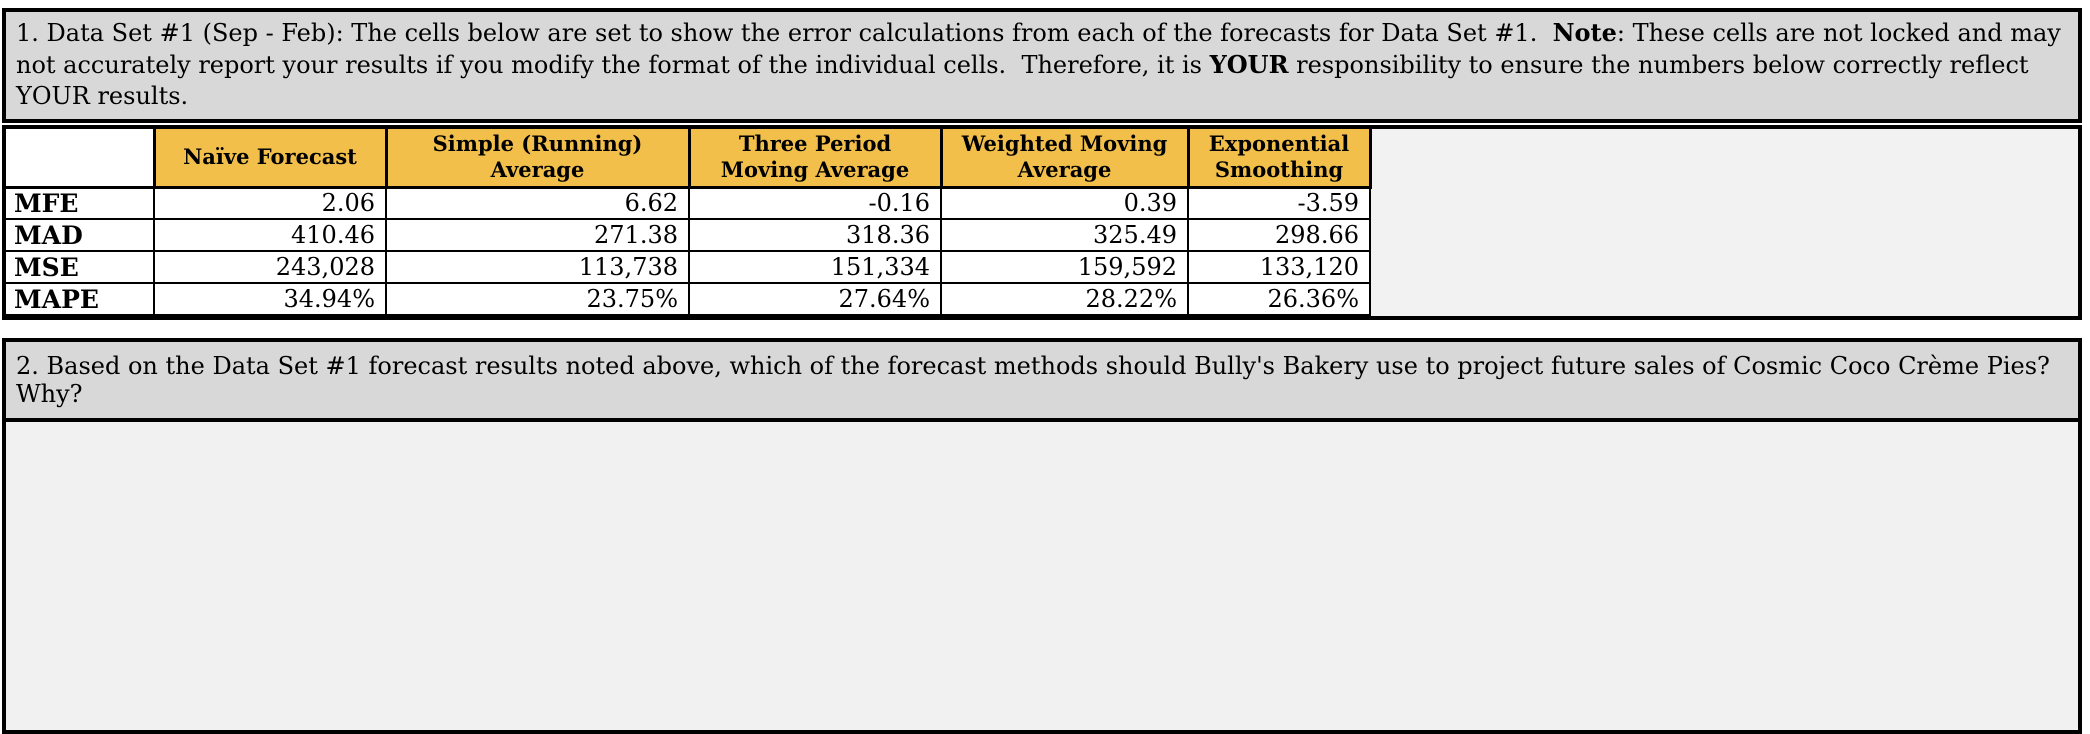 This screenshot has width=2090, height=734. What do you see at coordinates (1064, 235) in the screenshot?
I see `cell-mad-weighted: 325.49` at bounding box center [1064, 235].